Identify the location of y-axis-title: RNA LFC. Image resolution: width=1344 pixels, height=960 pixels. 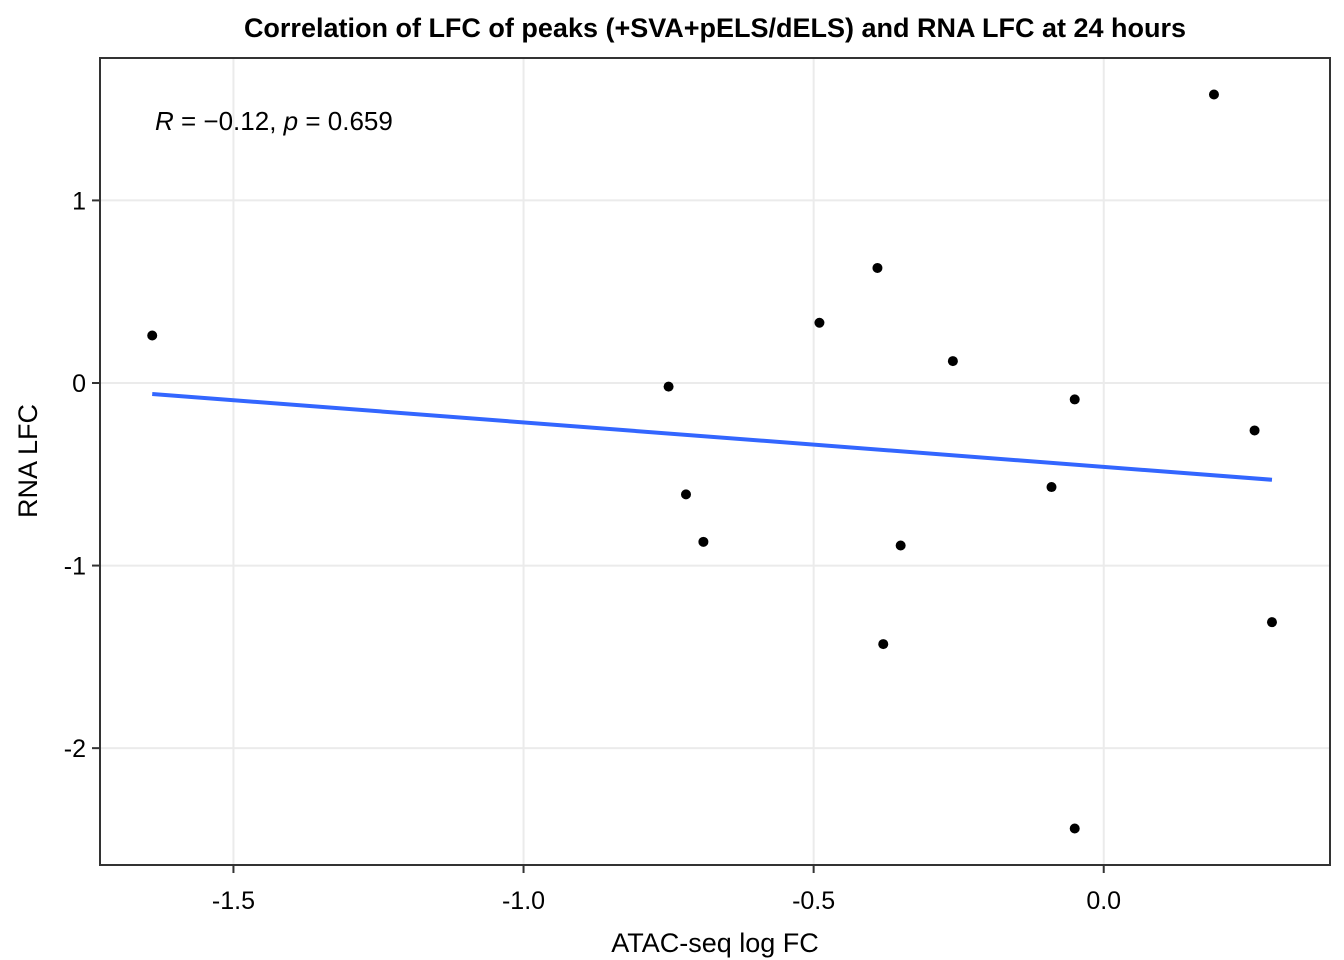
(28, 461).